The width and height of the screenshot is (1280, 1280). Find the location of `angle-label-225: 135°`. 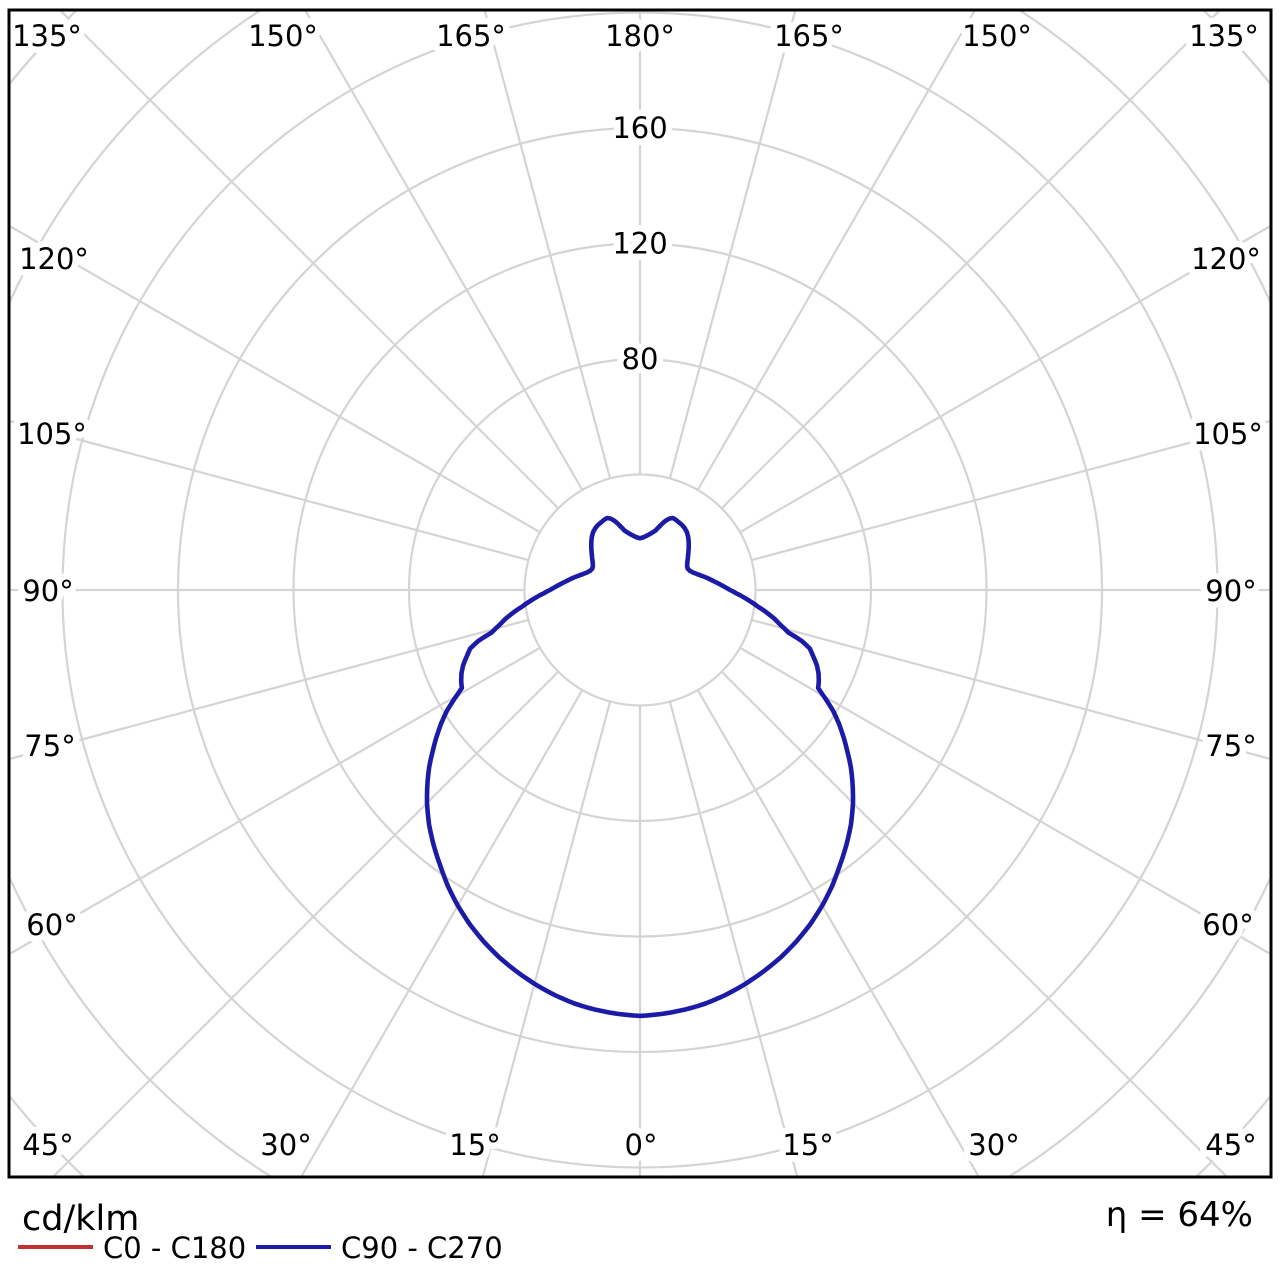

angle-label-225: 135° is located at coordinates (1224, 36).